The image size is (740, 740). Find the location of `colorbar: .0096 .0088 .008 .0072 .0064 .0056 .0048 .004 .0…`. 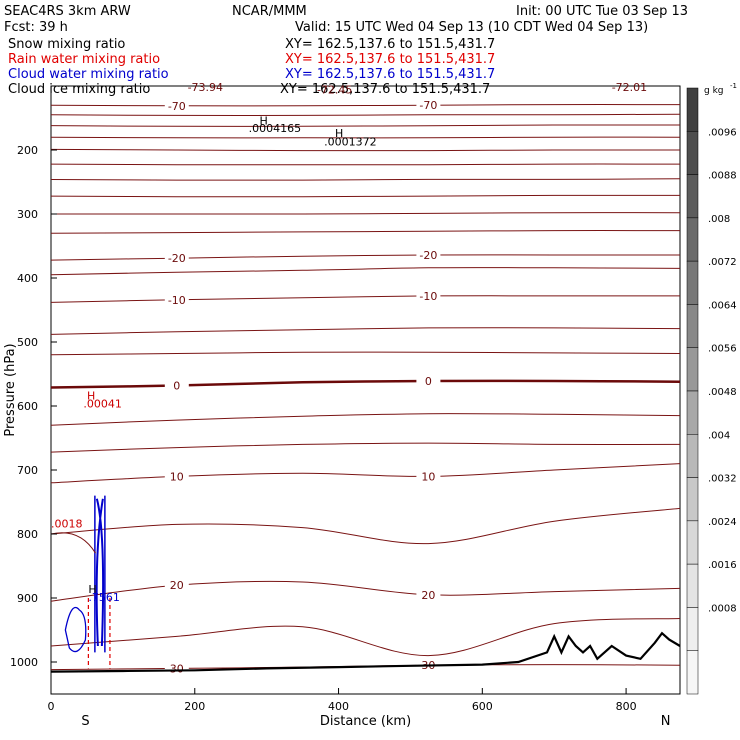

colorbar: .0096 .0088 .008 .0072 .0064 .0056 .0048 .004 .0… is located at coordinates (711, 388).